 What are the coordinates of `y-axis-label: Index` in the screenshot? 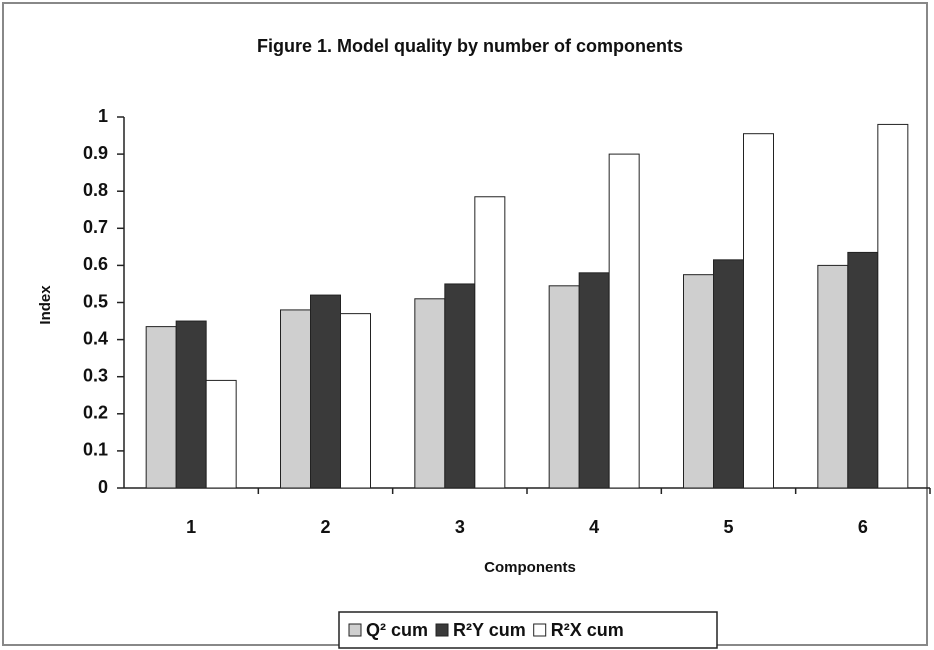 It's located at (45, 305).